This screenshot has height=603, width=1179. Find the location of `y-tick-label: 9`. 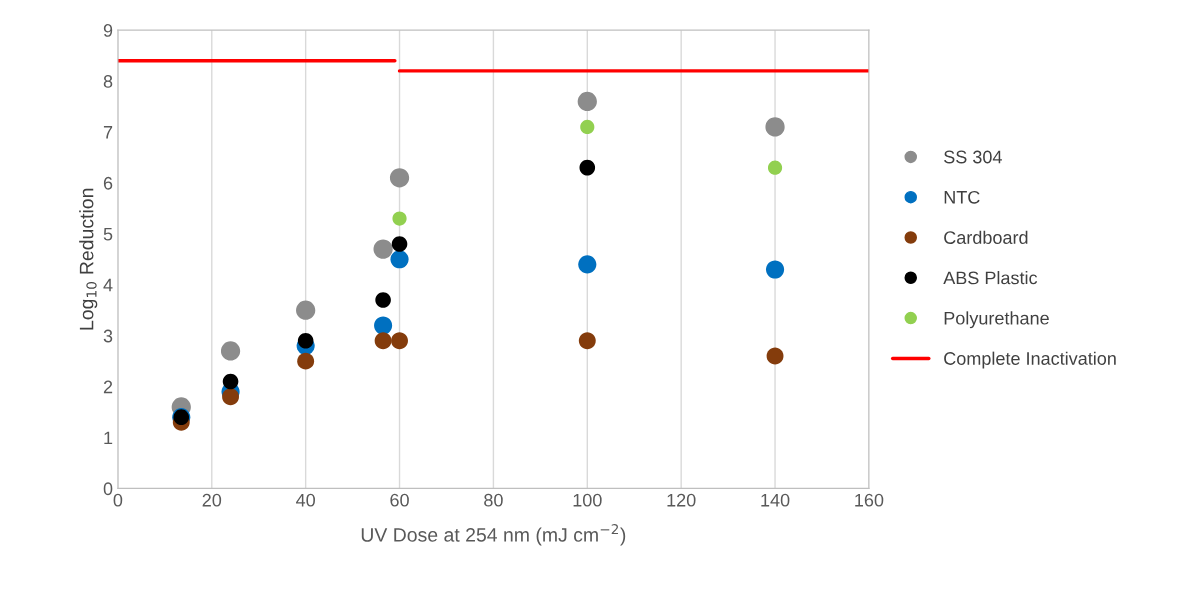

y-tick-label: 9 is located at coordinates (108, 30).